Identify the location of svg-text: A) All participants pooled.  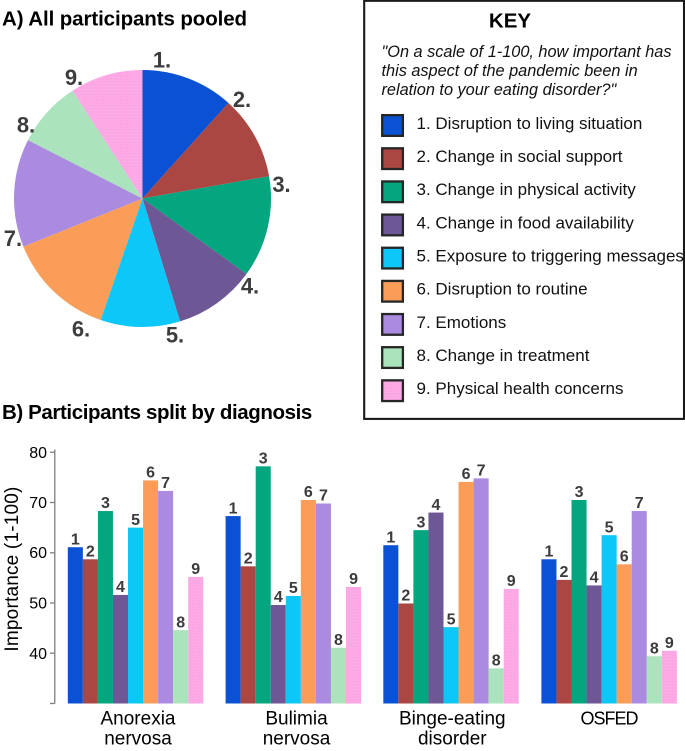
(124, 19).